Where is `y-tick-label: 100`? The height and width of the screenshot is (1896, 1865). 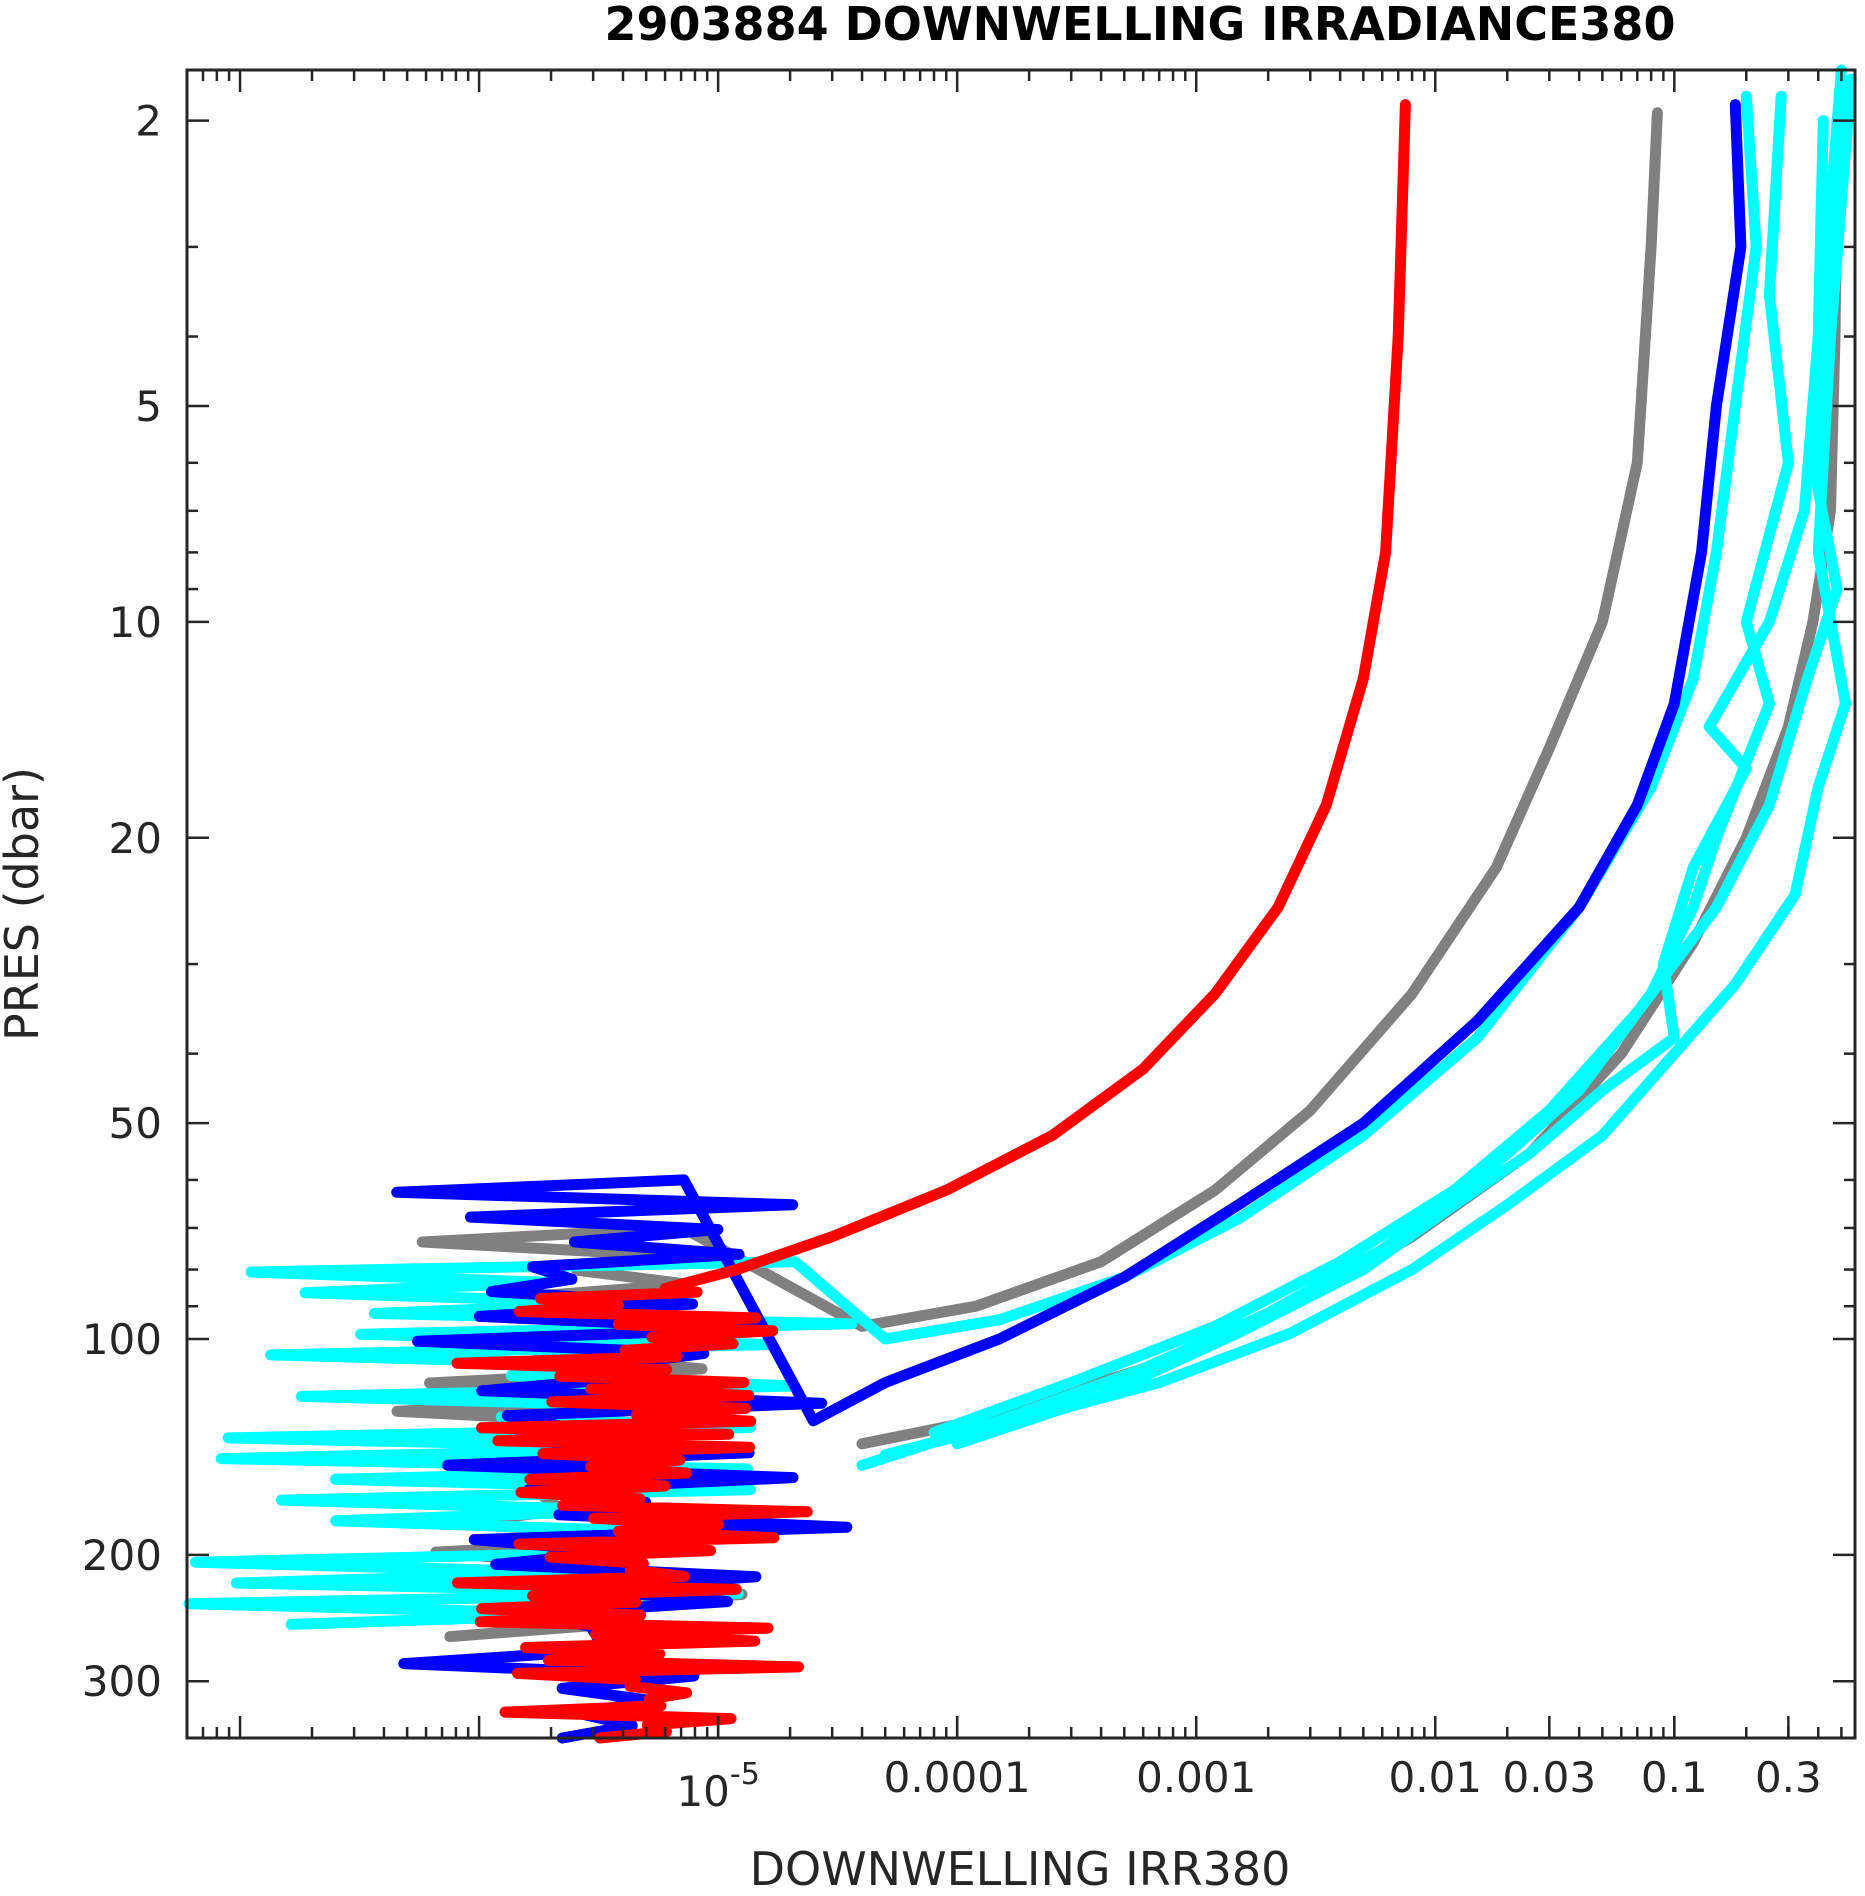
y-tick-label: 100 is located at coordinates (122, 1339).